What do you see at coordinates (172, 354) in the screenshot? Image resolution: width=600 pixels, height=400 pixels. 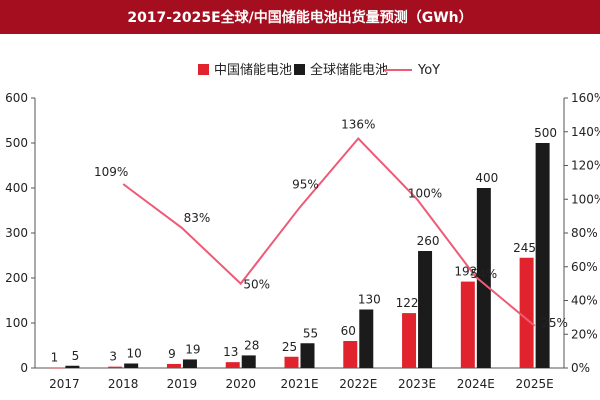 I see `bar-china-label: 9` at bounding box center [172, 354].